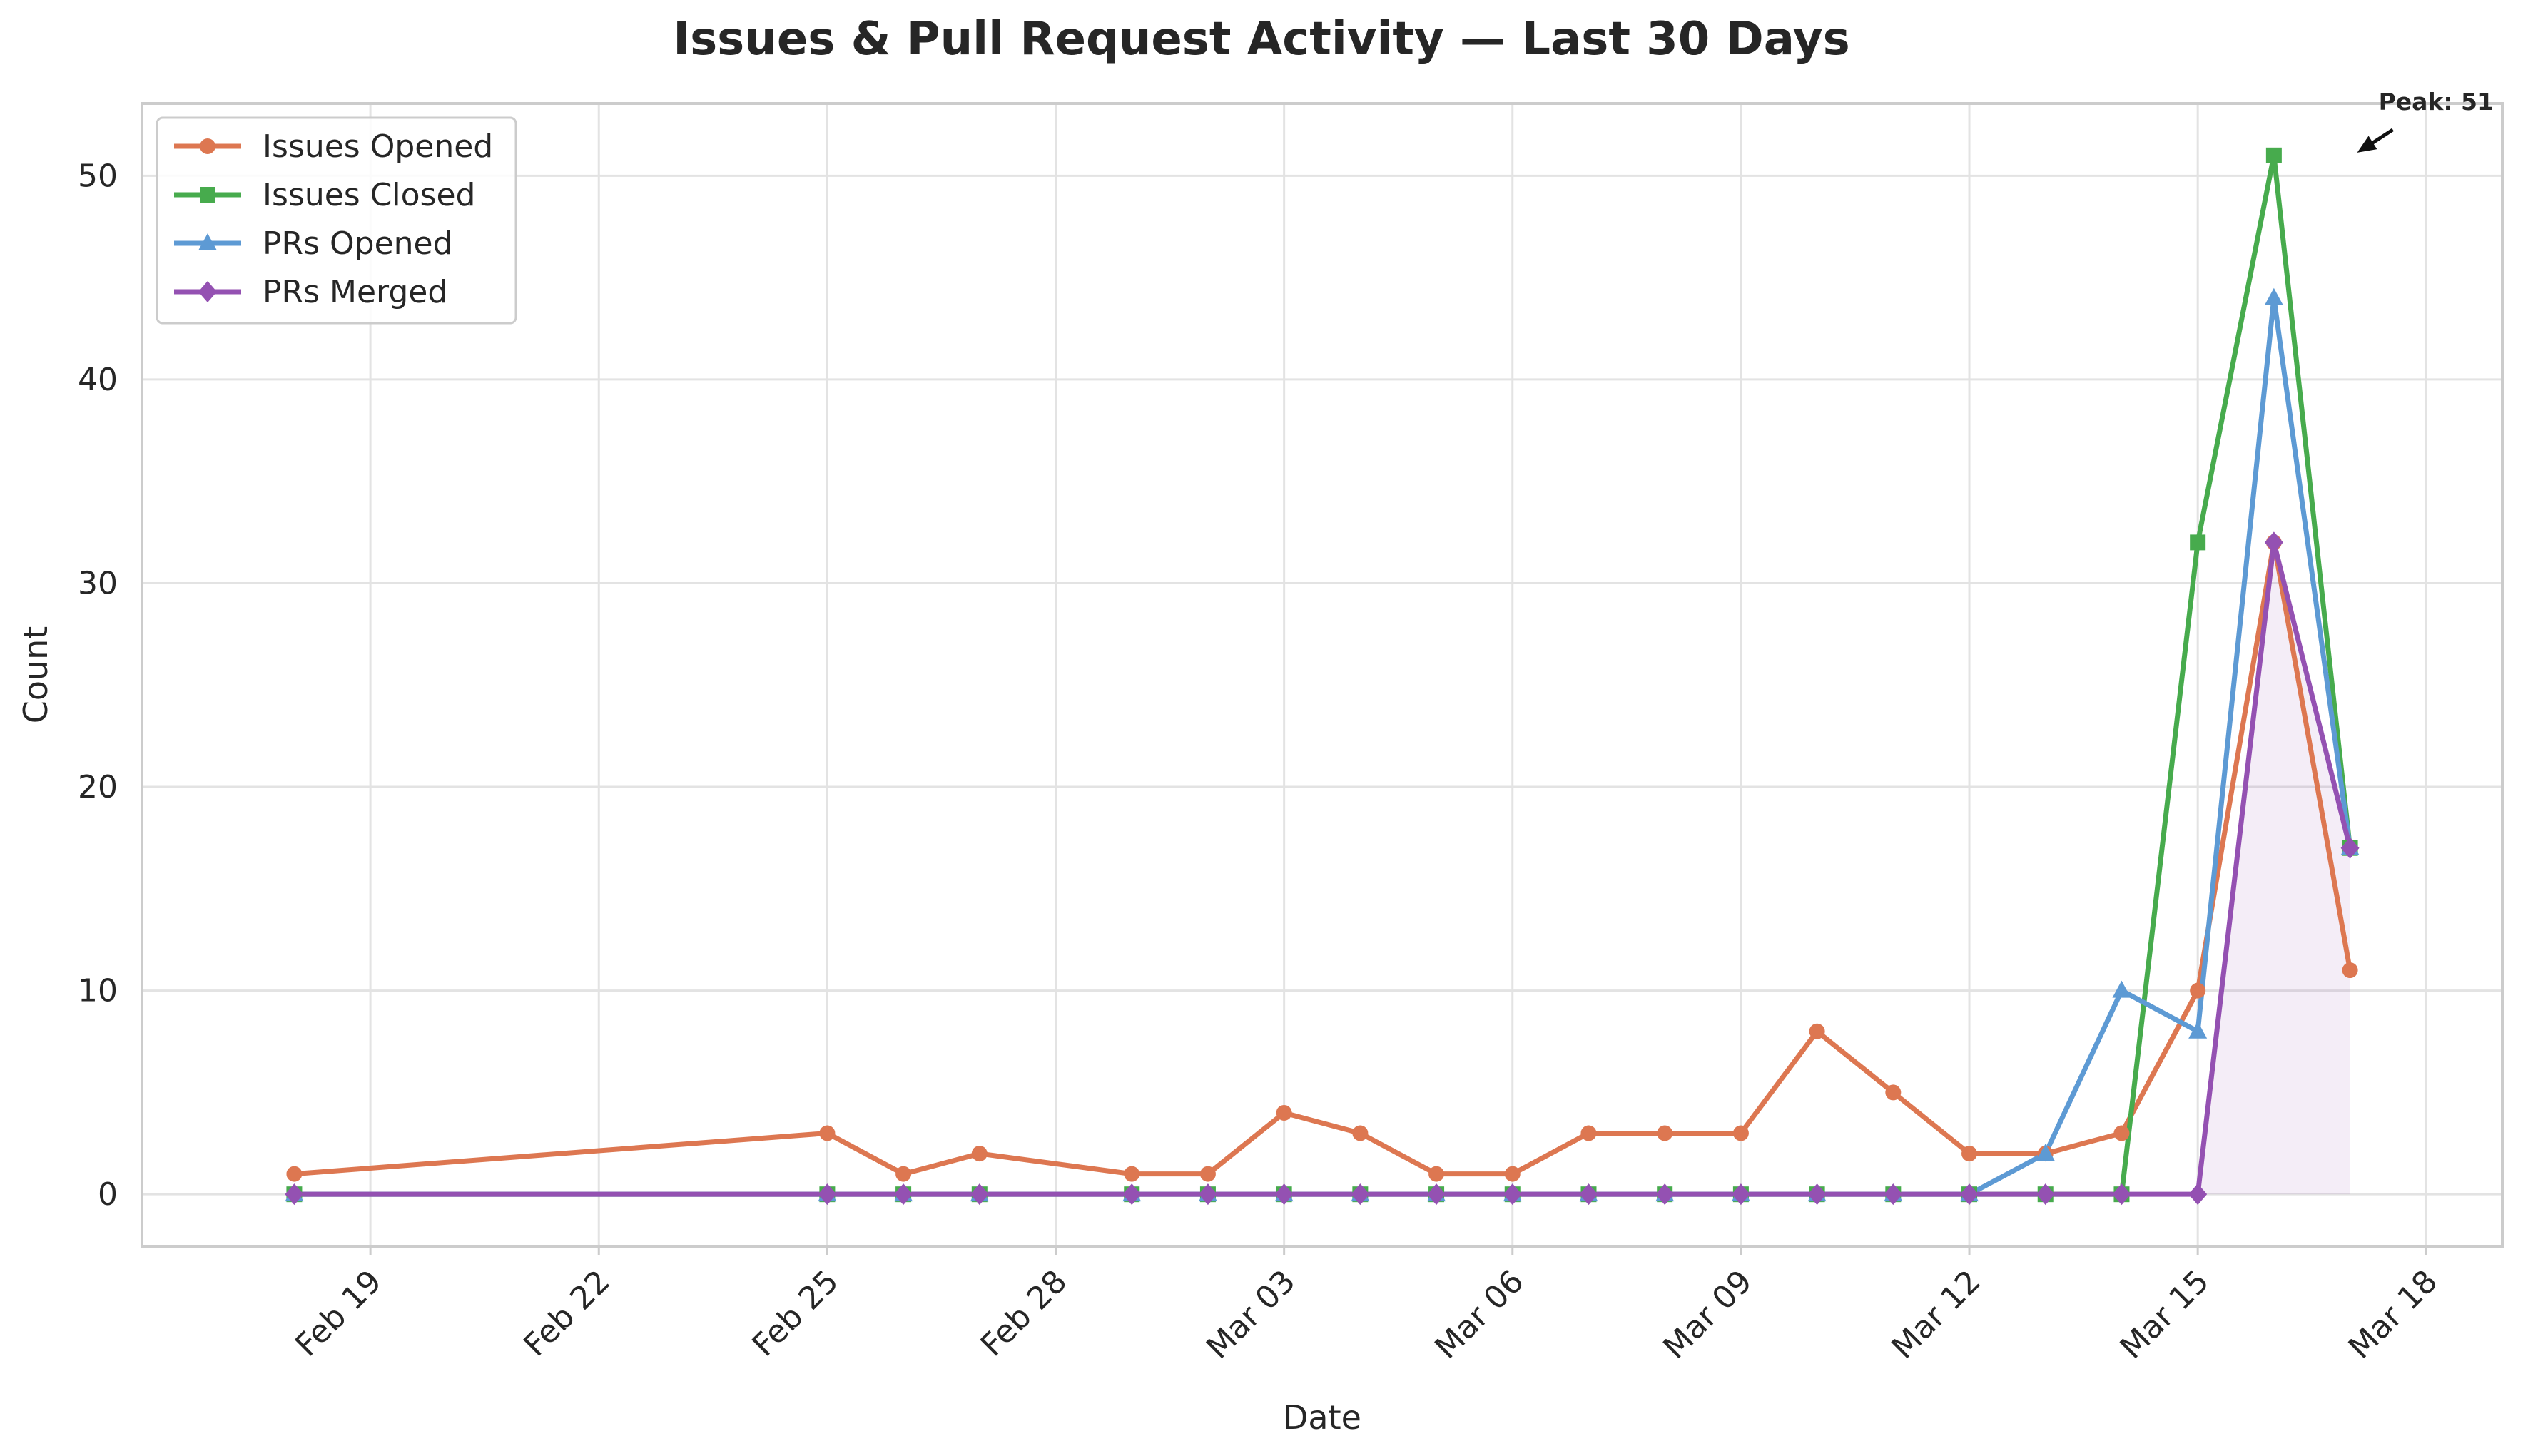  What do you see at coordinates (339, 1313) in the screenshot?
I see `x-tick-label: Feb 19` at bounding box center [339, 1313].